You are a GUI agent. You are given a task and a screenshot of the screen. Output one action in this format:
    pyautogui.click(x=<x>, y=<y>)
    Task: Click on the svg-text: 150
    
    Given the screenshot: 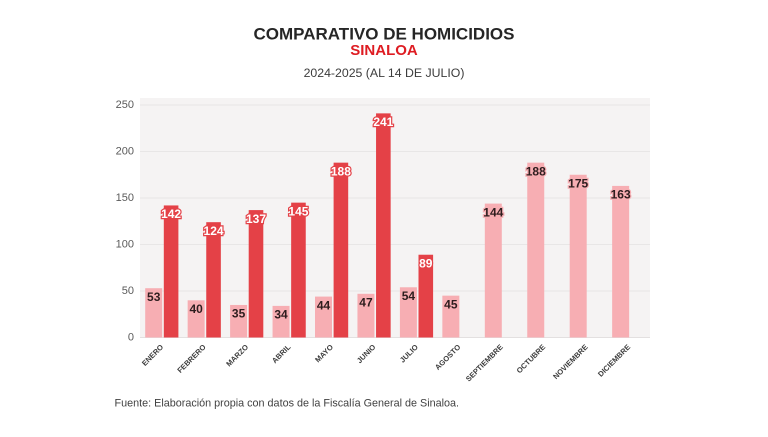 What is the action you would take?
    pyautogui.click(x=125, y=198)
    